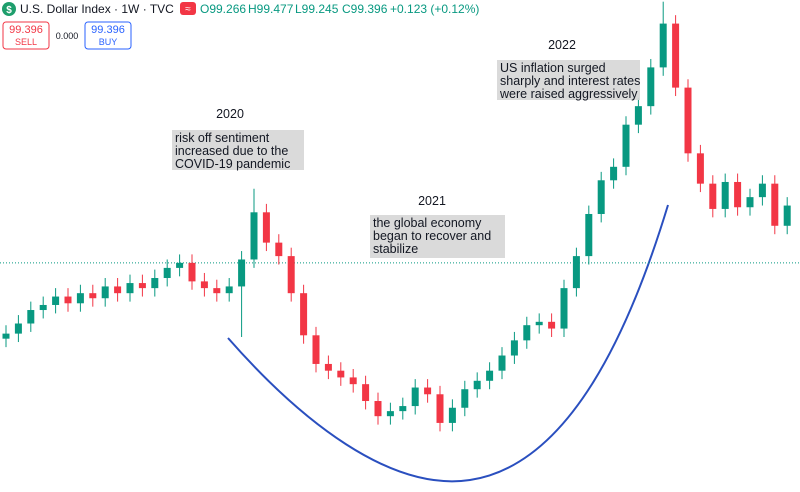 The height and width of the screenshot is (492, 800). I want to click on annotation-text: risk off sentiment, so click(222, 138).